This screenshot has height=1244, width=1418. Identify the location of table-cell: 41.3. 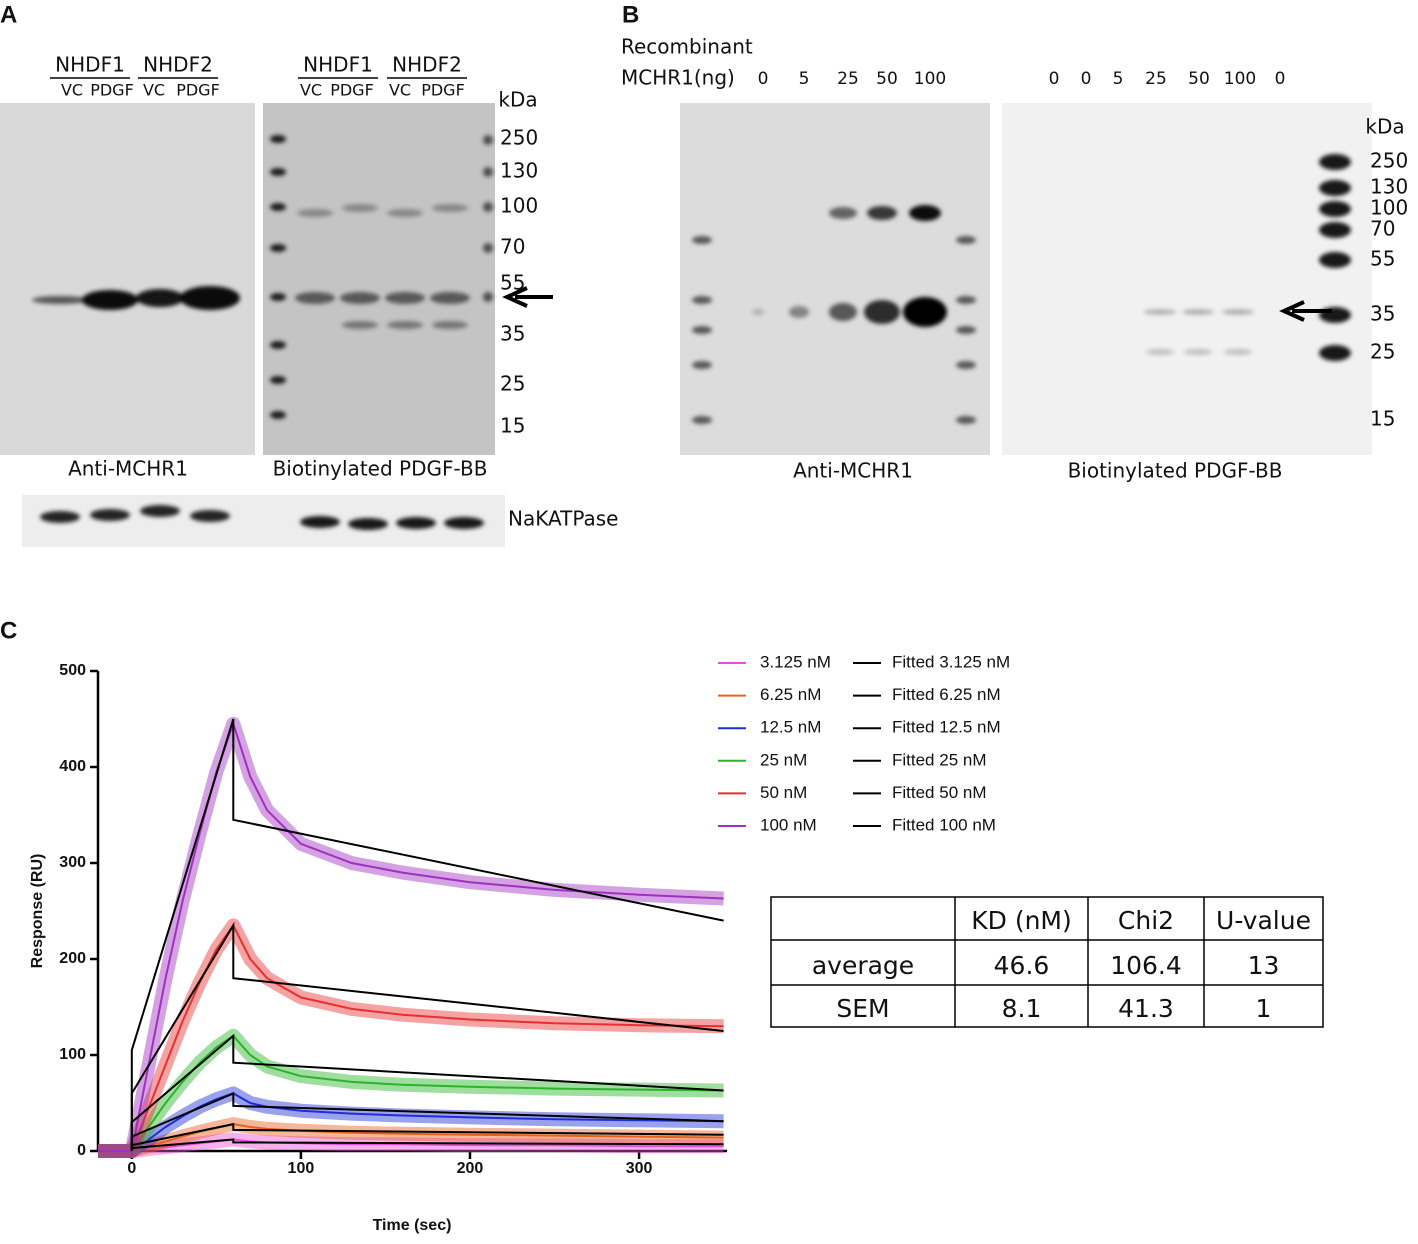
(1146, 1008).